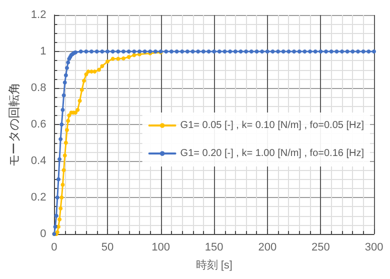 This screenshot has height=279, width=390. Describe the element at coordinates (38, 88) in the screenshot. I see `y-tick-label: 0.8` at that location.